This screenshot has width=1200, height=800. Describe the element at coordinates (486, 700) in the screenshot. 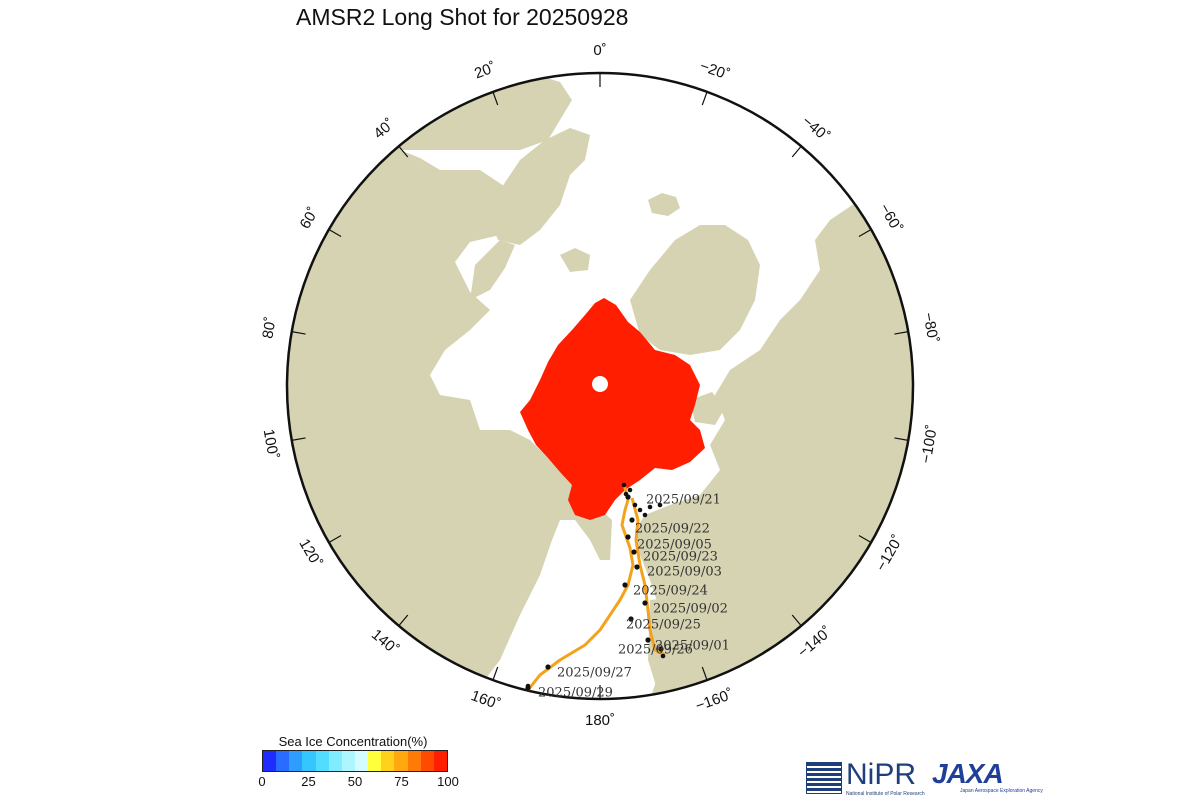

I see `longitude-label: 160˚` at that location.